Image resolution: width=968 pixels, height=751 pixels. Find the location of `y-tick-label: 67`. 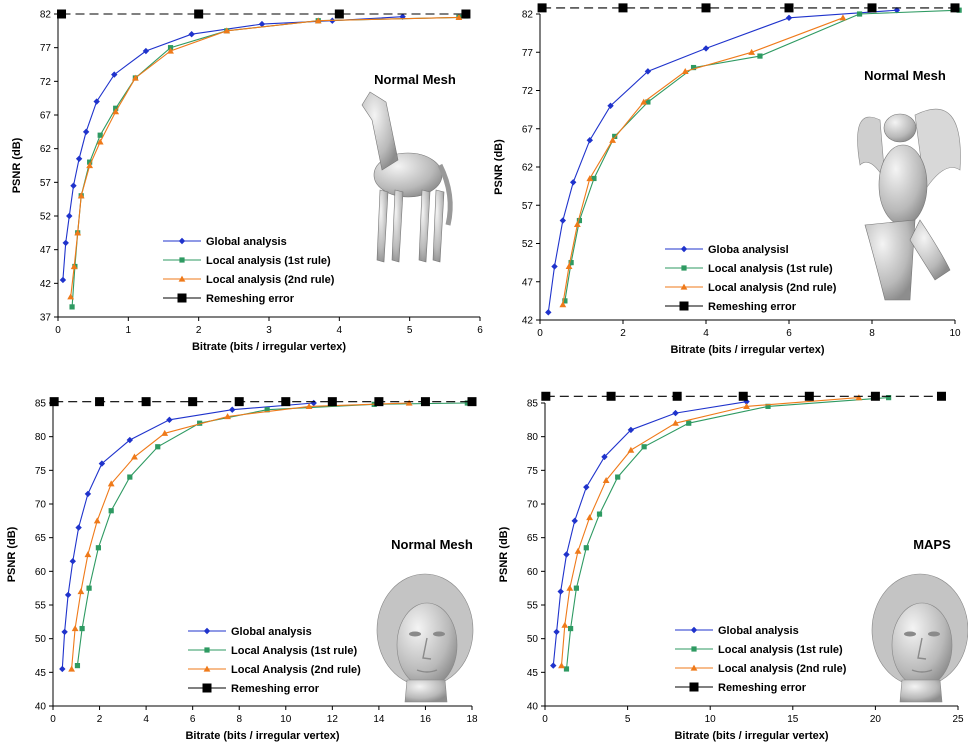

y-tick-label: 67 is located at coordinates (46, 116).